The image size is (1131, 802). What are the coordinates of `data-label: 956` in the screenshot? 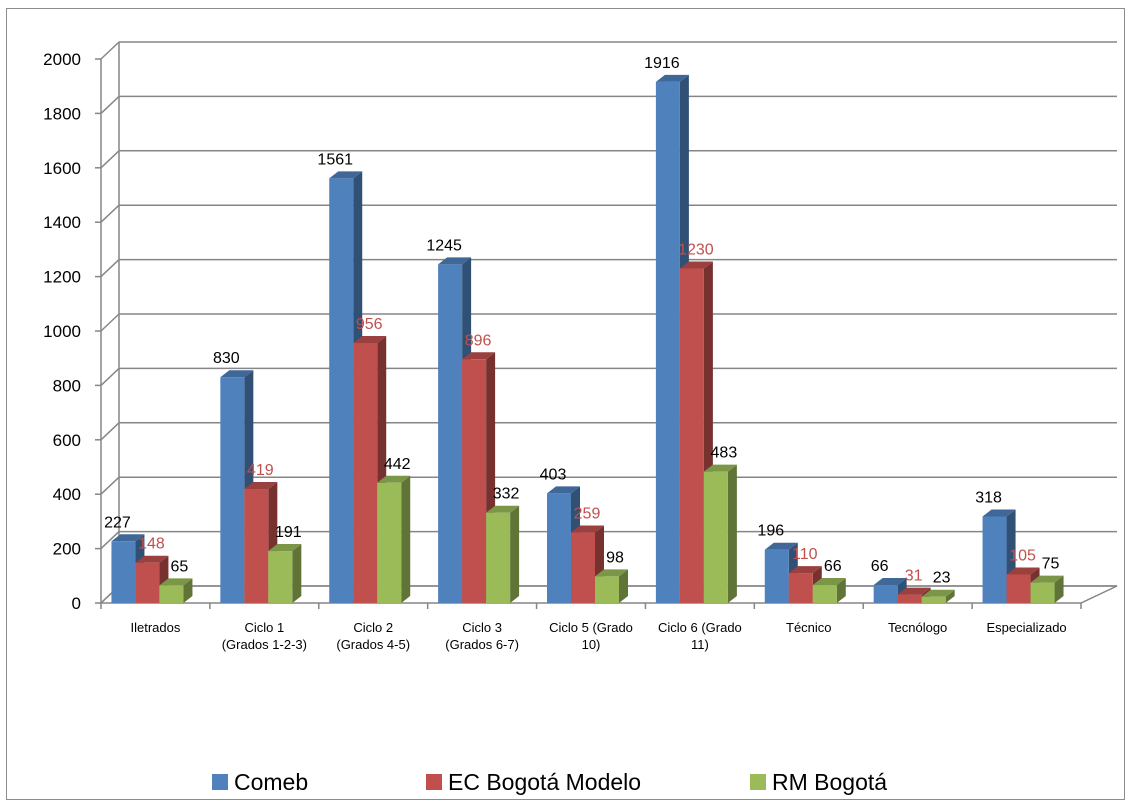 It's located at (369, 324).